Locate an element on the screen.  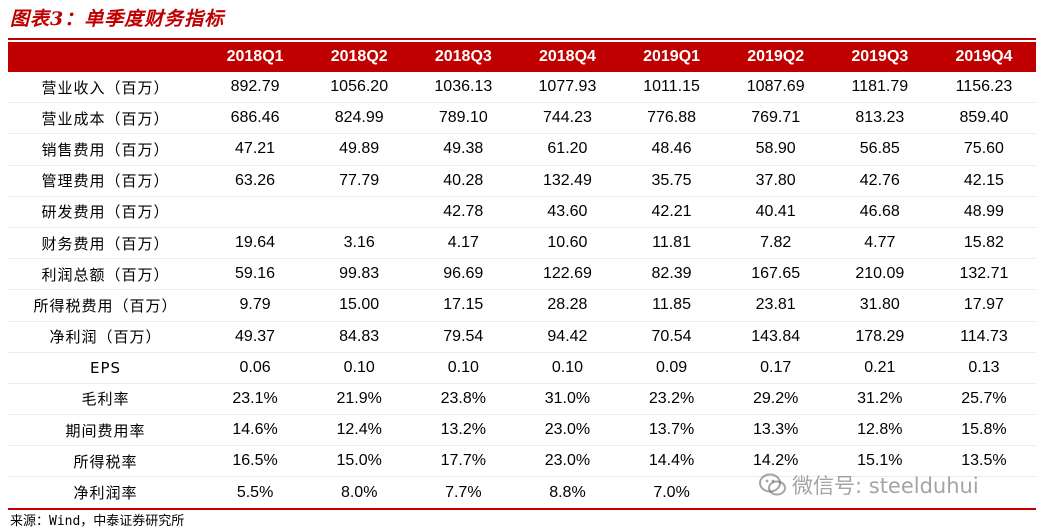
header-period-cell: 2019Q1 is located at coordinates (671, 57).